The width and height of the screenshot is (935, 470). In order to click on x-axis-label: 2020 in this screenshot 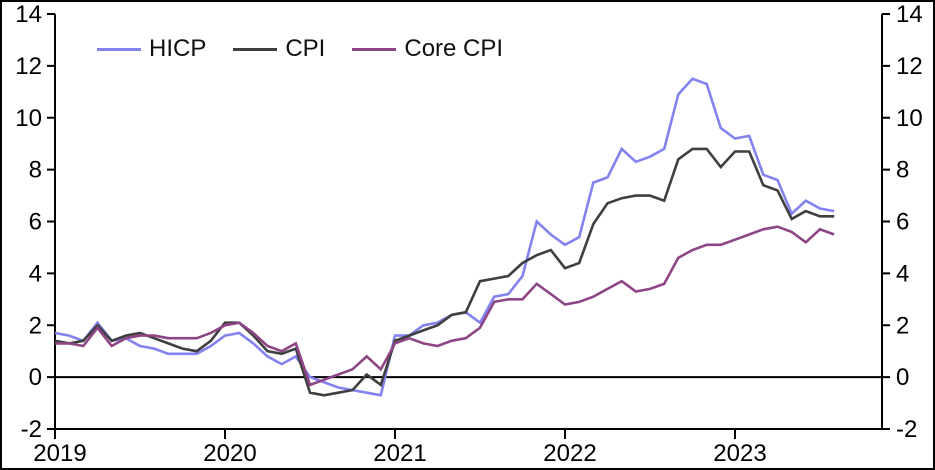, I will do `click(229, 453)`.